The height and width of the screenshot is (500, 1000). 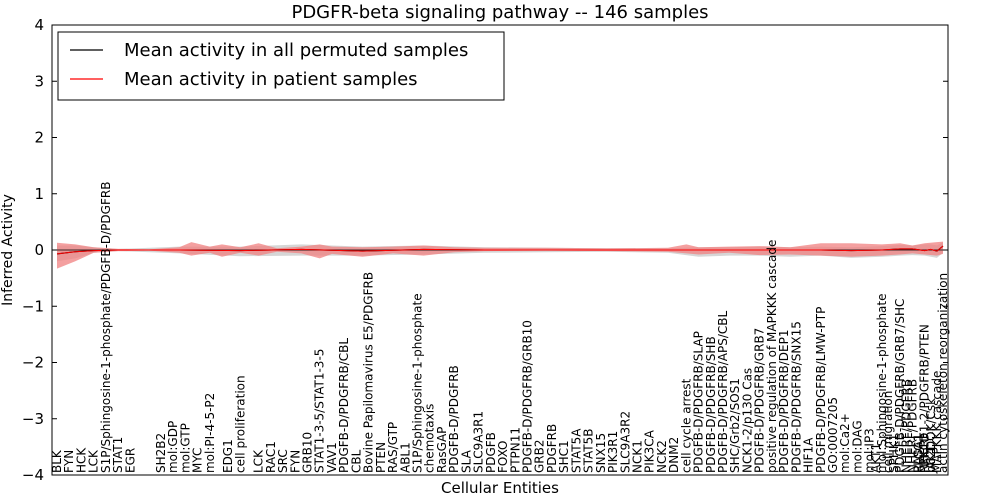 What do you see at coordinates (308, 452) in the screenshot?
I see `entity-label: GRB10` at bounding box center [308, 452].